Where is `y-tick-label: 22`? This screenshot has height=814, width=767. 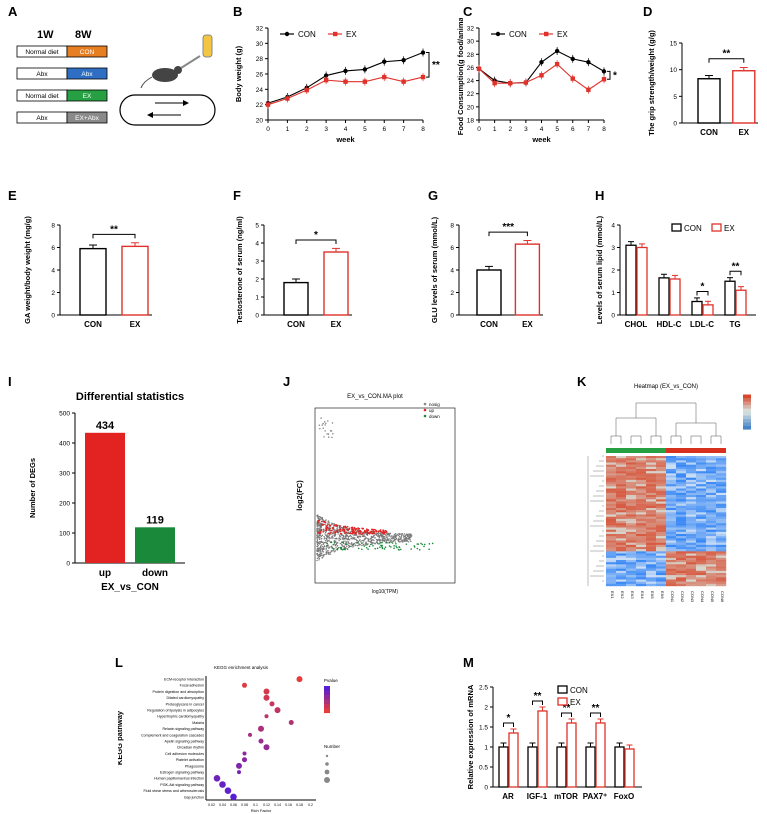 y-tick-label: 22 is located at coordinates (260, 105).